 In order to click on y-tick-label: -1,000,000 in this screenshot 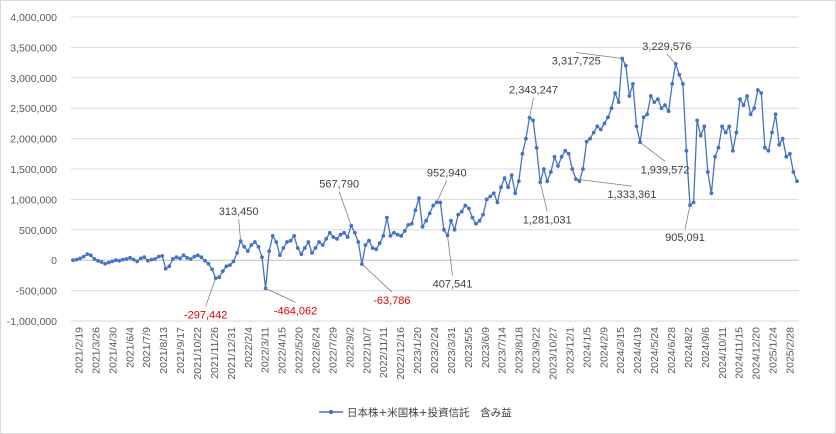, I will do `click(32, 322)`.